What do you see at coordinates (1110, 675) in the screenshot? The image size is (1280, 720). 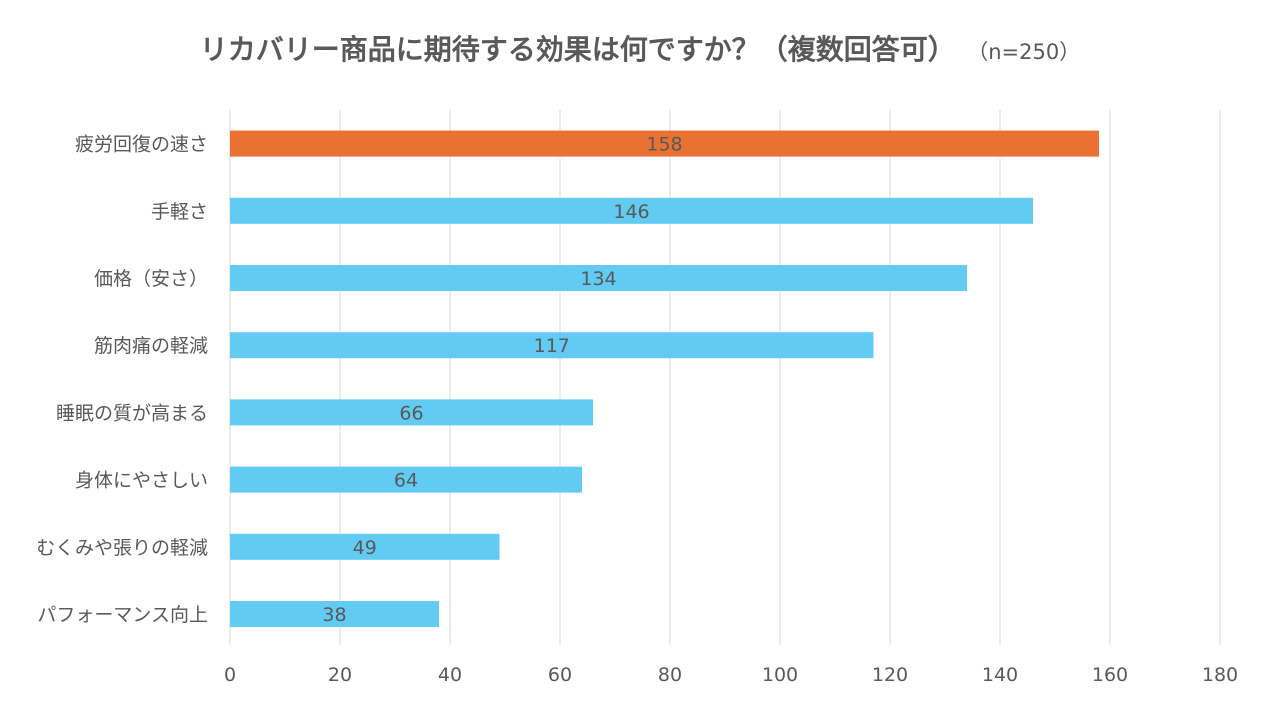 I see `x-tick-label: 160` at bounding box center [1110, 675].